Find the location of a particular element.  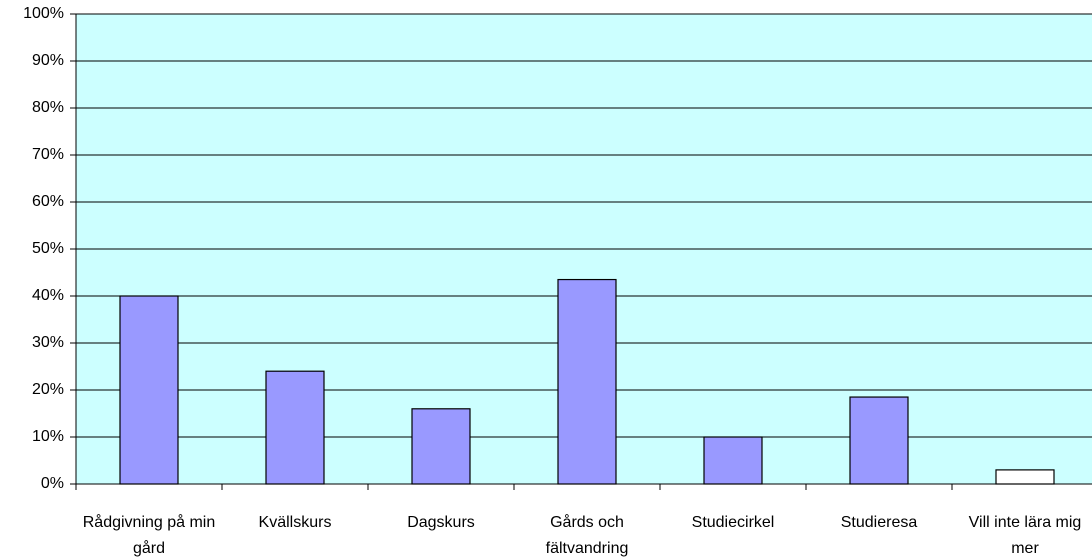

y-tick-label: 20% is located at coordinates (48, 389).